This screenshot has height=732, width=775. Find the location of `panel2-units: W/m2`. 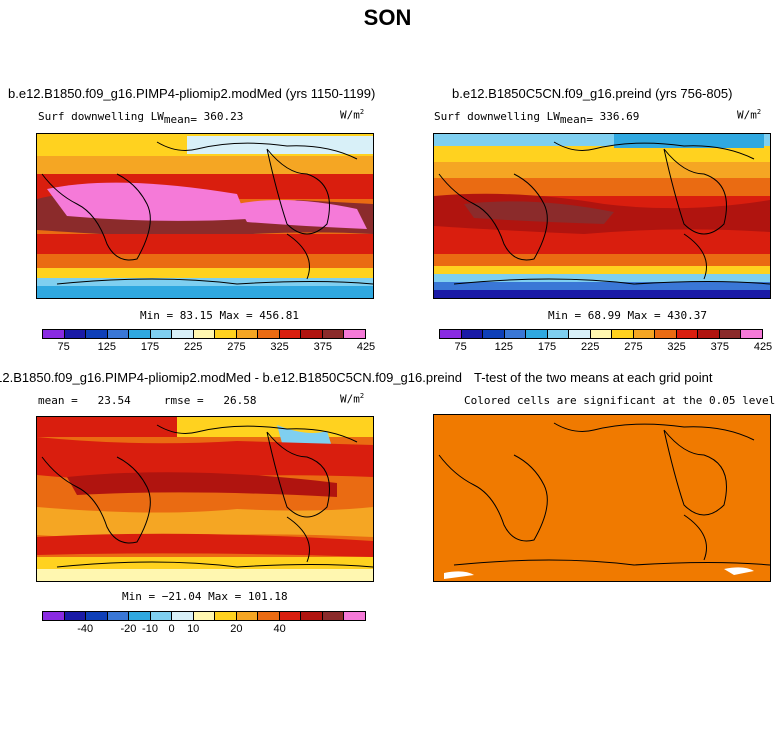

panel2-units: W/m2 is located at coordinates (749, 115).